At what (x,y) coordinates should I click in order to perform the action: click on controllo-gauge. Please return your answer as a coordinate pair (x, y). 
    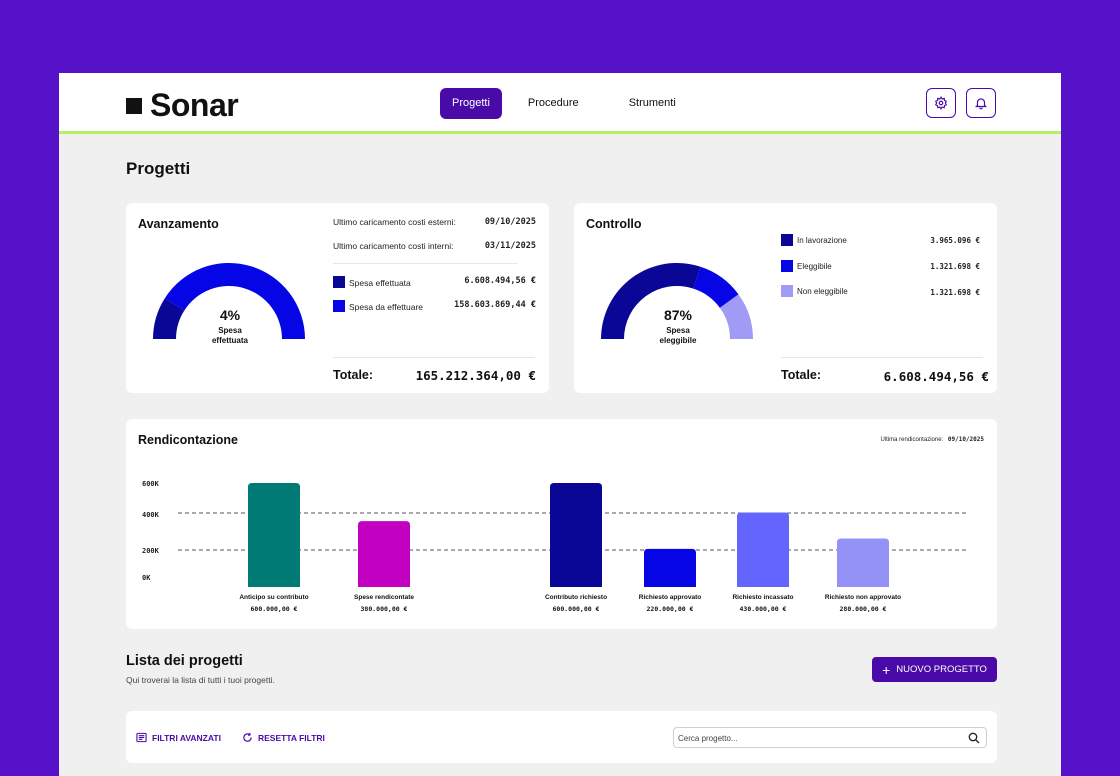
    Looking at the image, I should click on (677, 301).